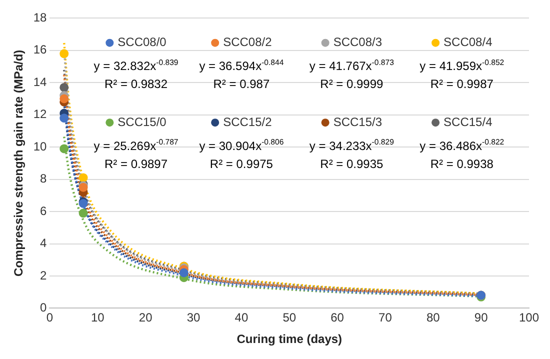 The height and width of the screenshot is (359, 550). I want to click on legend-label: SCC15/4, so click(468, 121).